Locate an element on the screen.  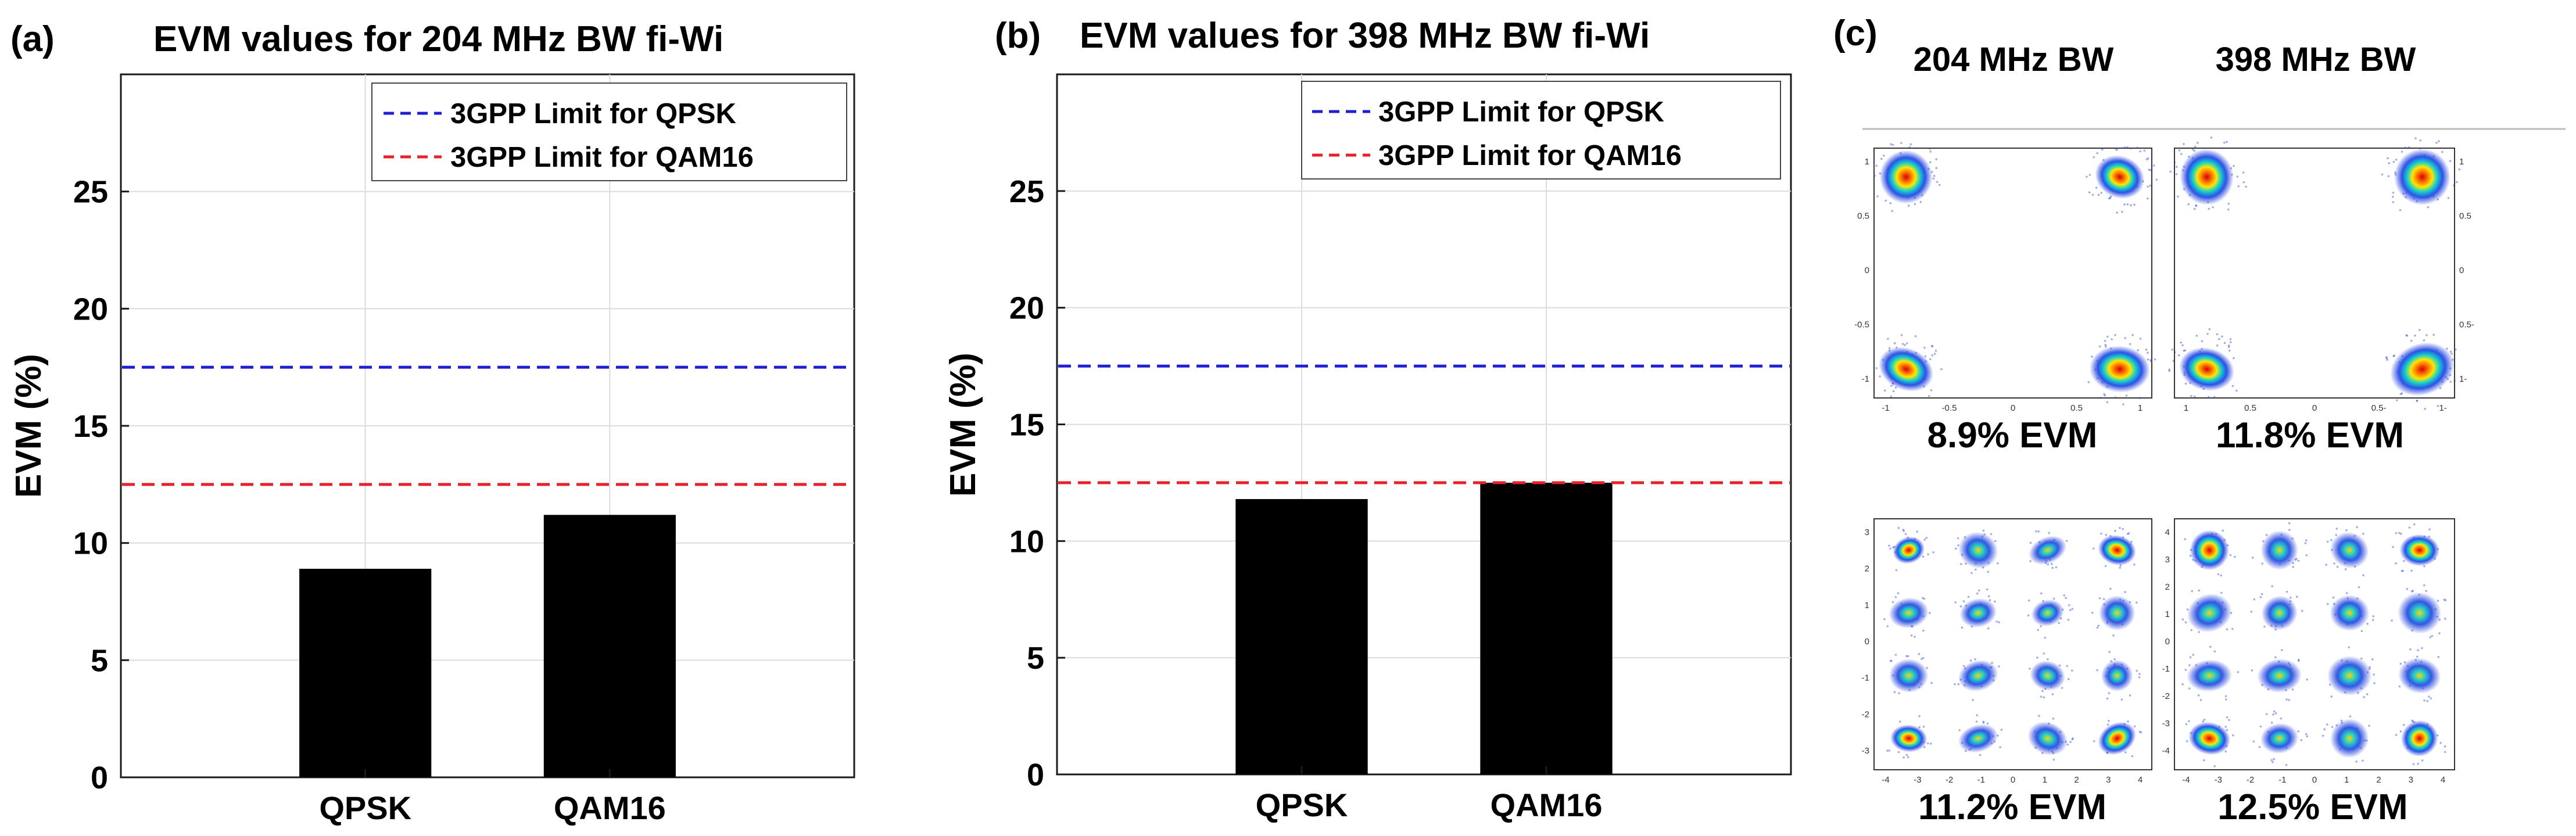
constellation-y-tick: 1 is located at coordinates (2461, 162).